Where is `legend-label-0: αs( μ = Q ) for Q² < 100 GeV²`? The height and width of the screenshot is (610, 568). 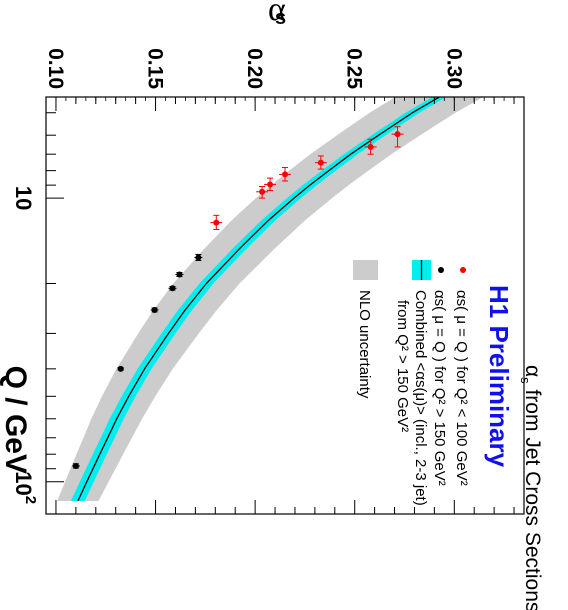
legend-label-0: αs( μ = Q ) for Q² < 100 GeV² is located at coordinates (461, 388).